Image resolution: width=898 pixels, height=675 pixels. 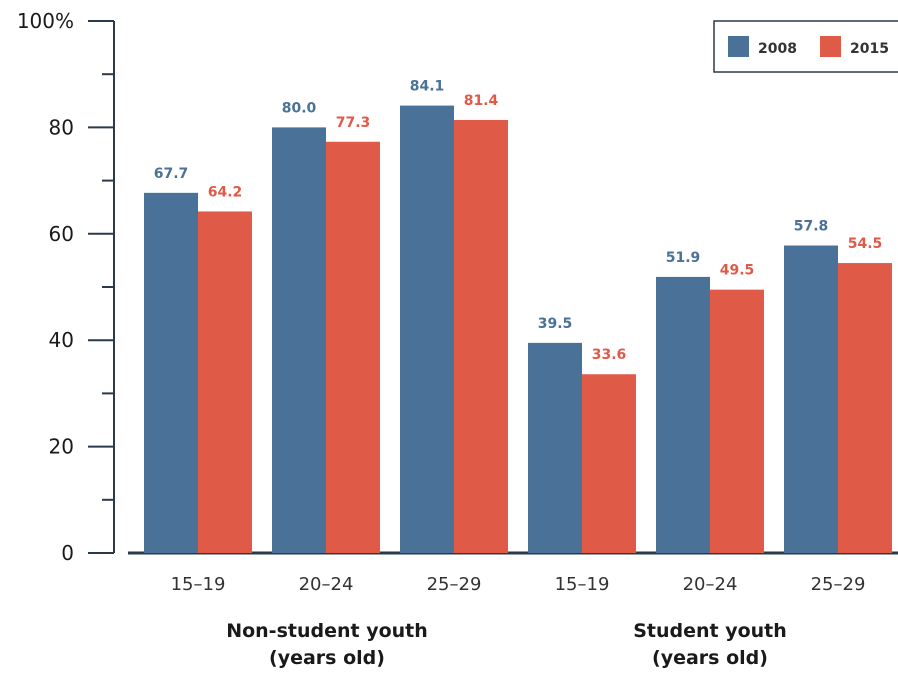 I want to click on data-label-2015: 54.5, so click(x=865, y=244).